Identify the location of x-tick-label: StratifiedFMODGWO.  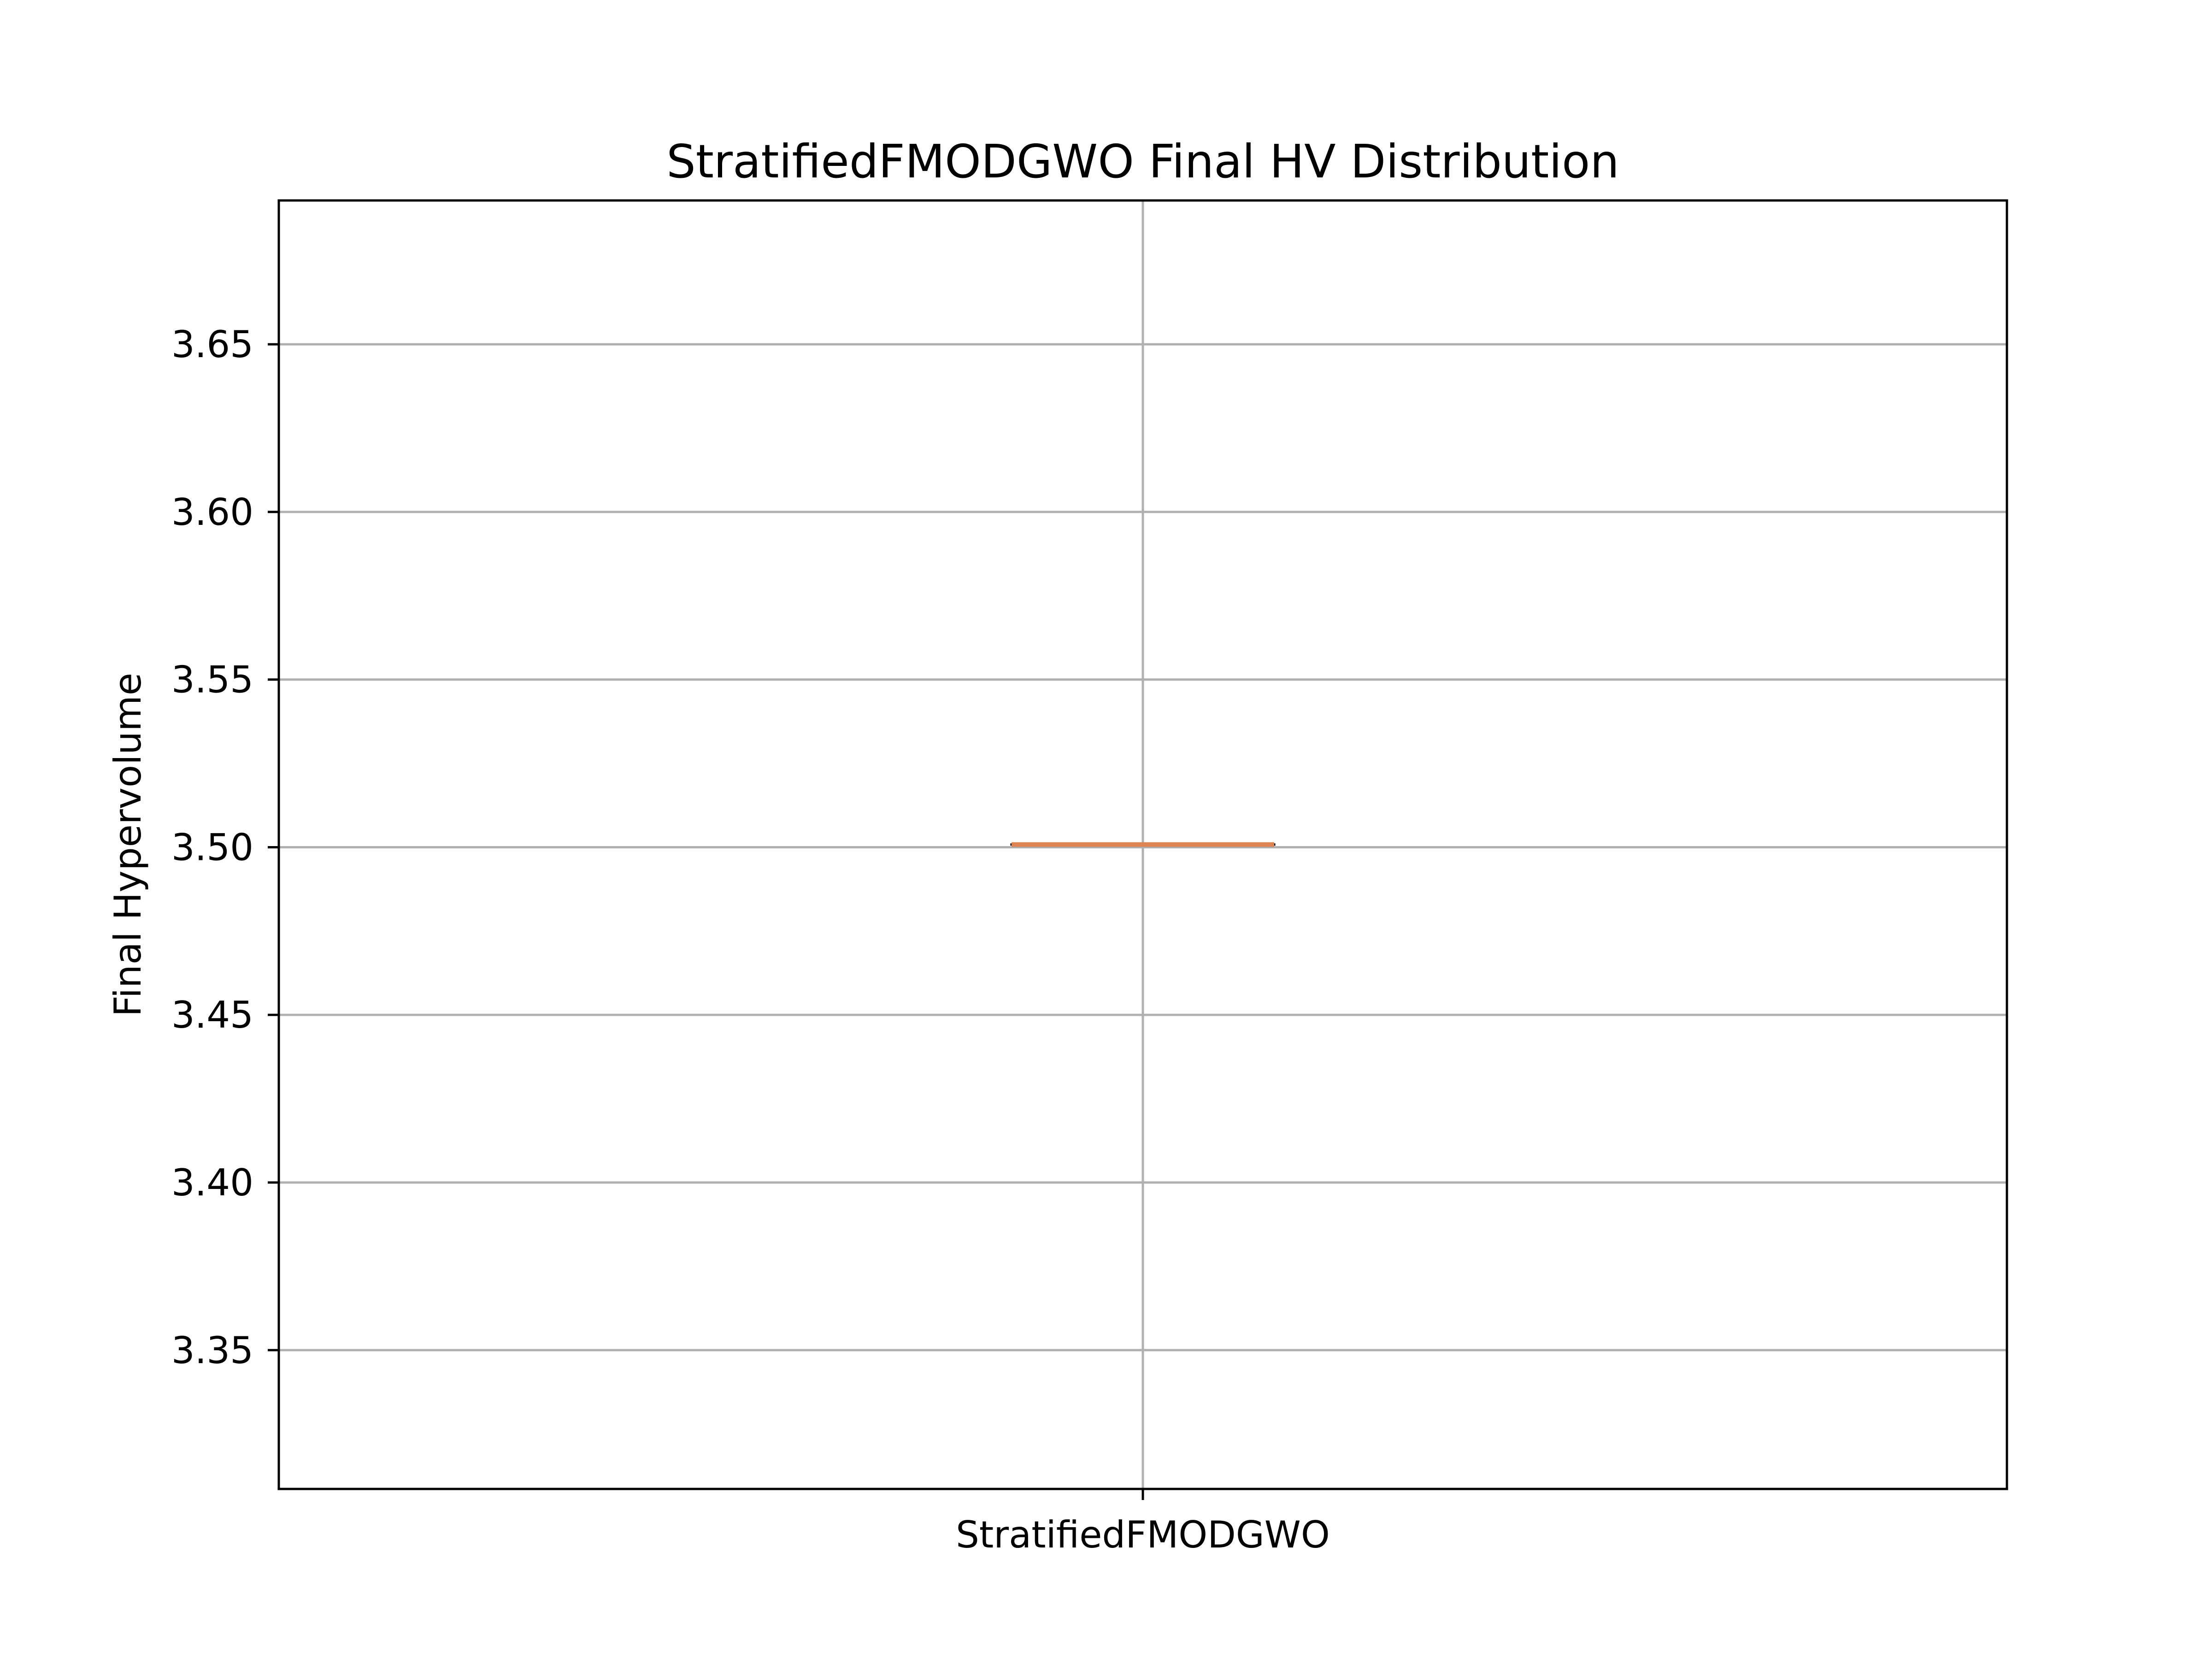
(1143, 1534).